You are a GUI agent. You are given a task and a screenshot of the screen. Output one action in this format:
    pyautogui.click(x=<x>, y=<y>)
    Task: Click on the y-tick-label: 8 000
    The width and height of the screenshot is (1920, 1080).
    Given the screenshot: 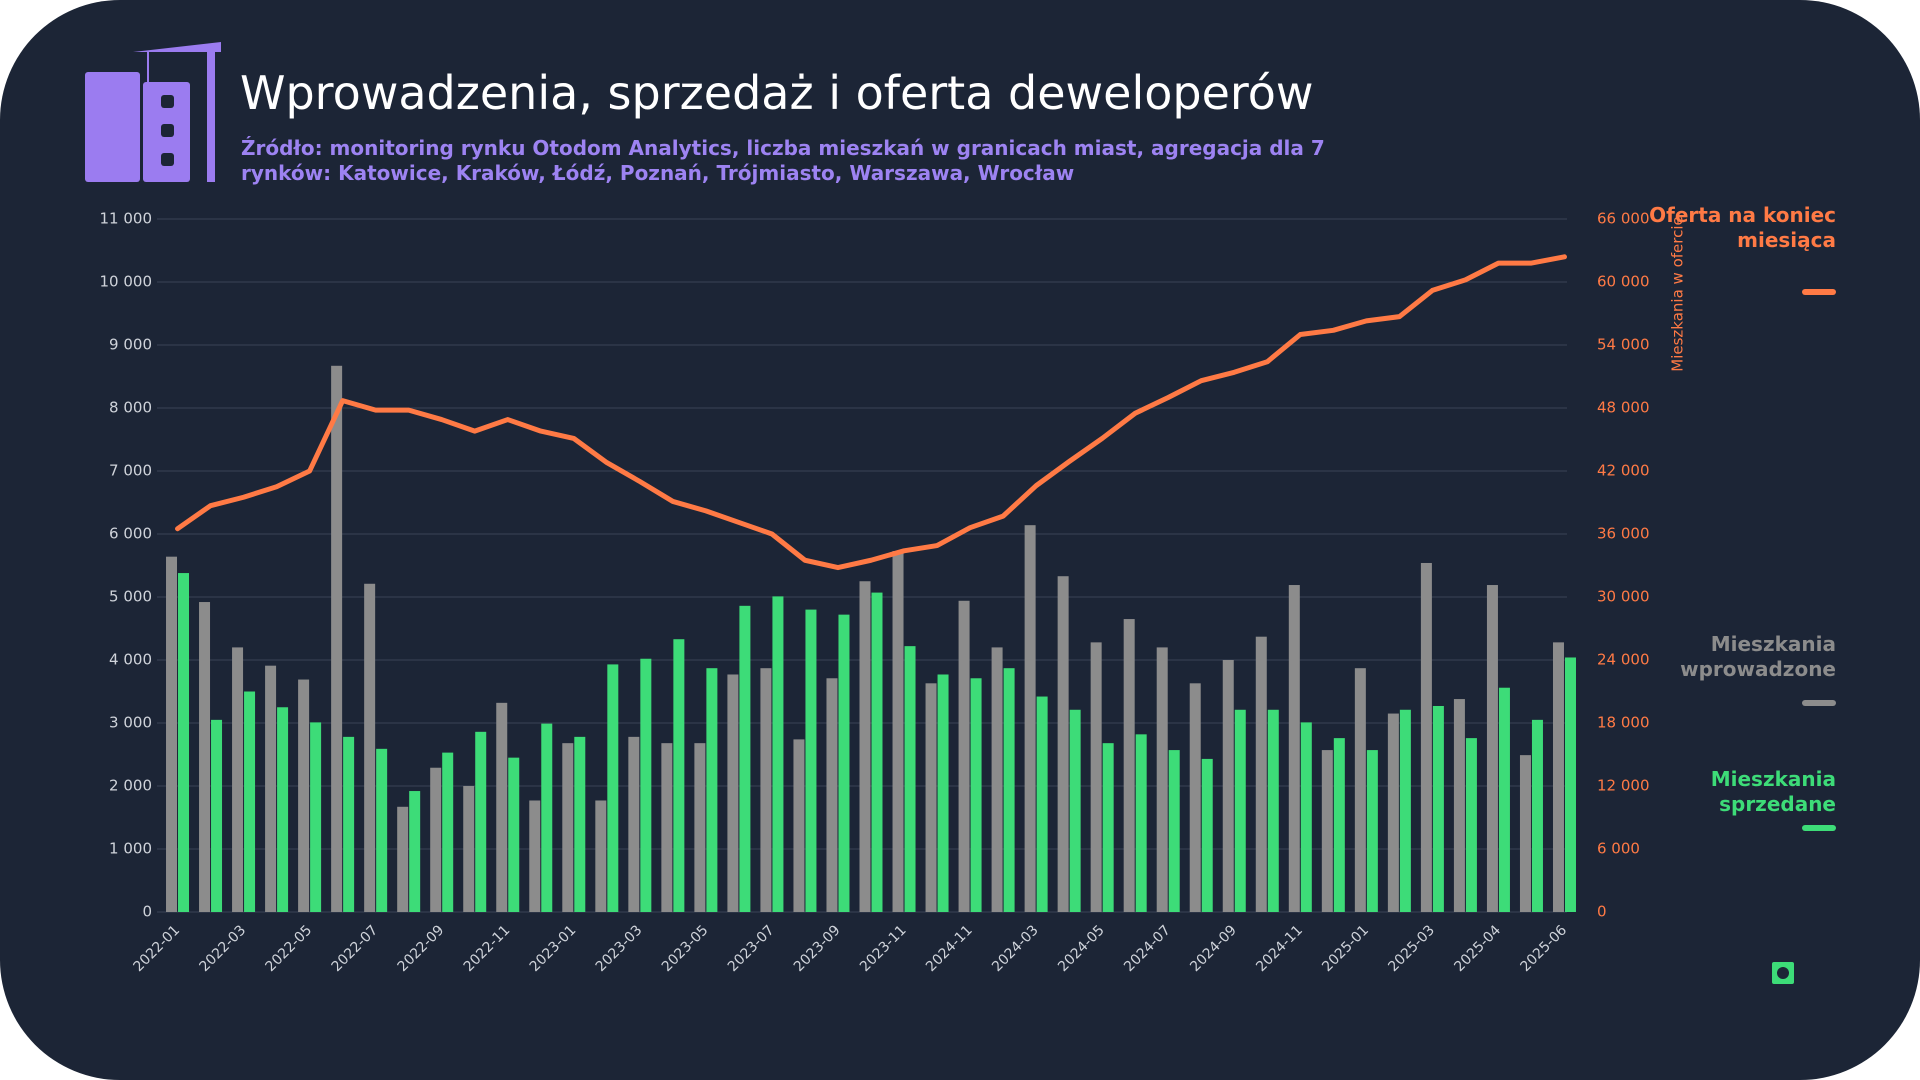 What is the action you would take?
    pyautogui.click(x=130, y=408)
    